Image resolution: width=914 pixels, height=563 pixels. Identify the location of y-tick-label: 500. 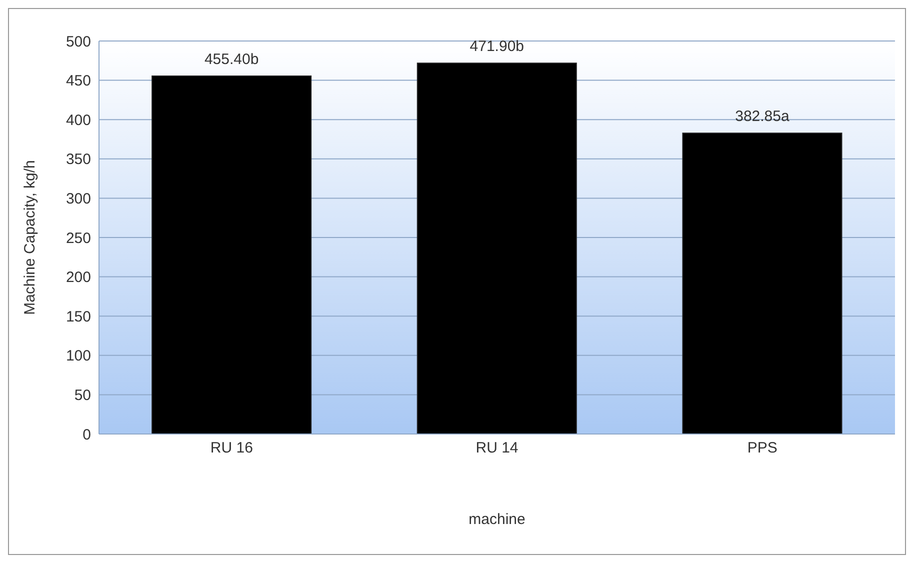
(78, 41).